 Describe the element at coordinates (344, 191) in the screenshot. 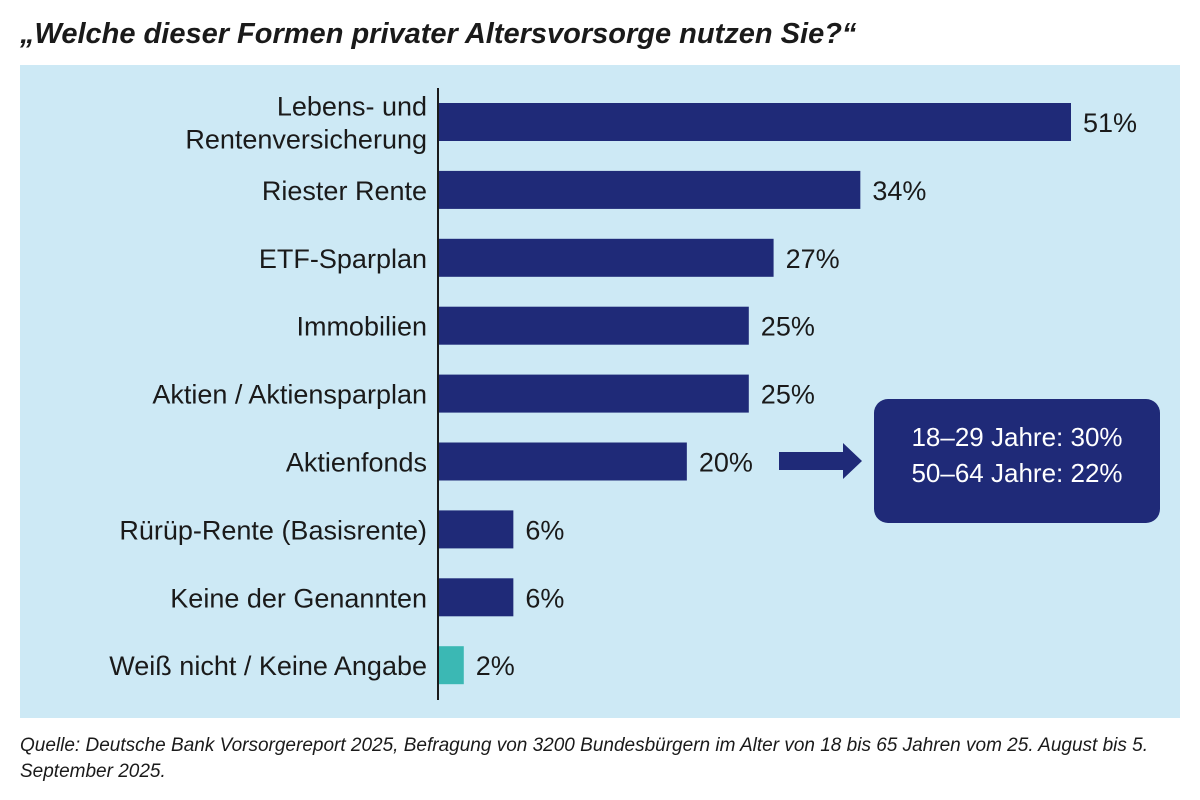

I see `category-label: Riester Rente` at that location.